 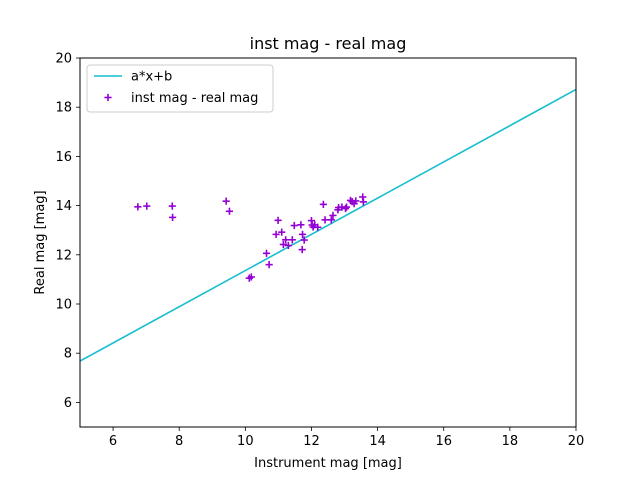 What do you see at coordinates (108, 97) in the screenshot?
I see `legend-marker-swatch` at bounding box center [108, 97].